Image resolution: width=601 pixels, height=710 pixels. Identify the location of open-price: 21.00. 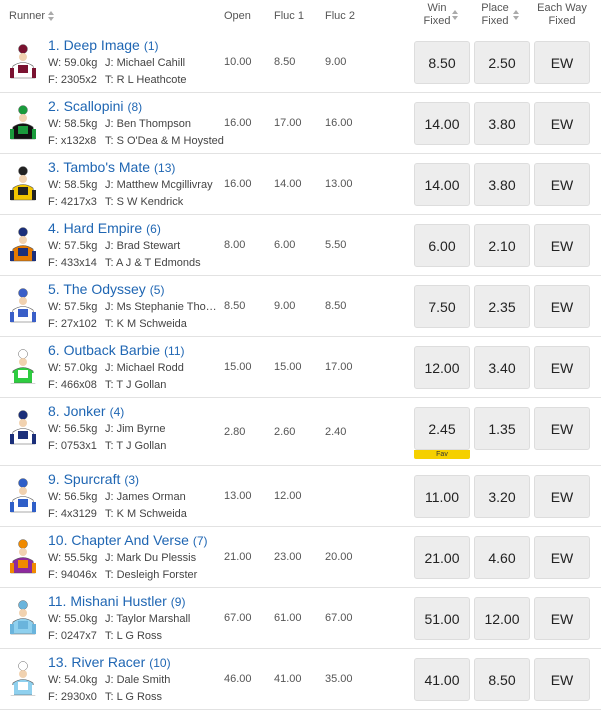
(238, 557).